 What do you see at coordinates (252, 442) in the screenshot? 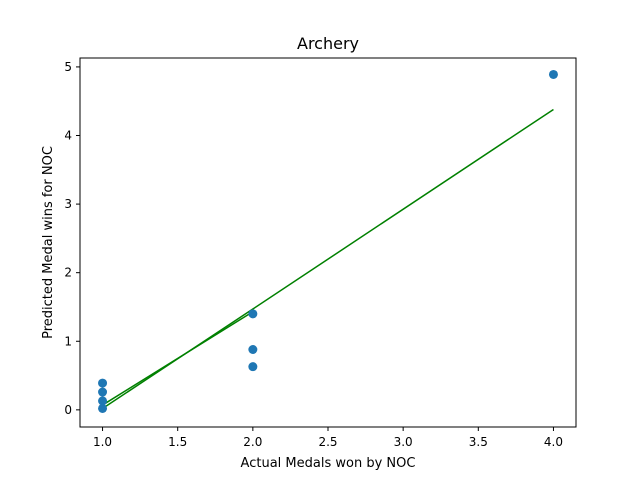
I see `x-tick-label: 2.0` at bounding box center [252, 442].